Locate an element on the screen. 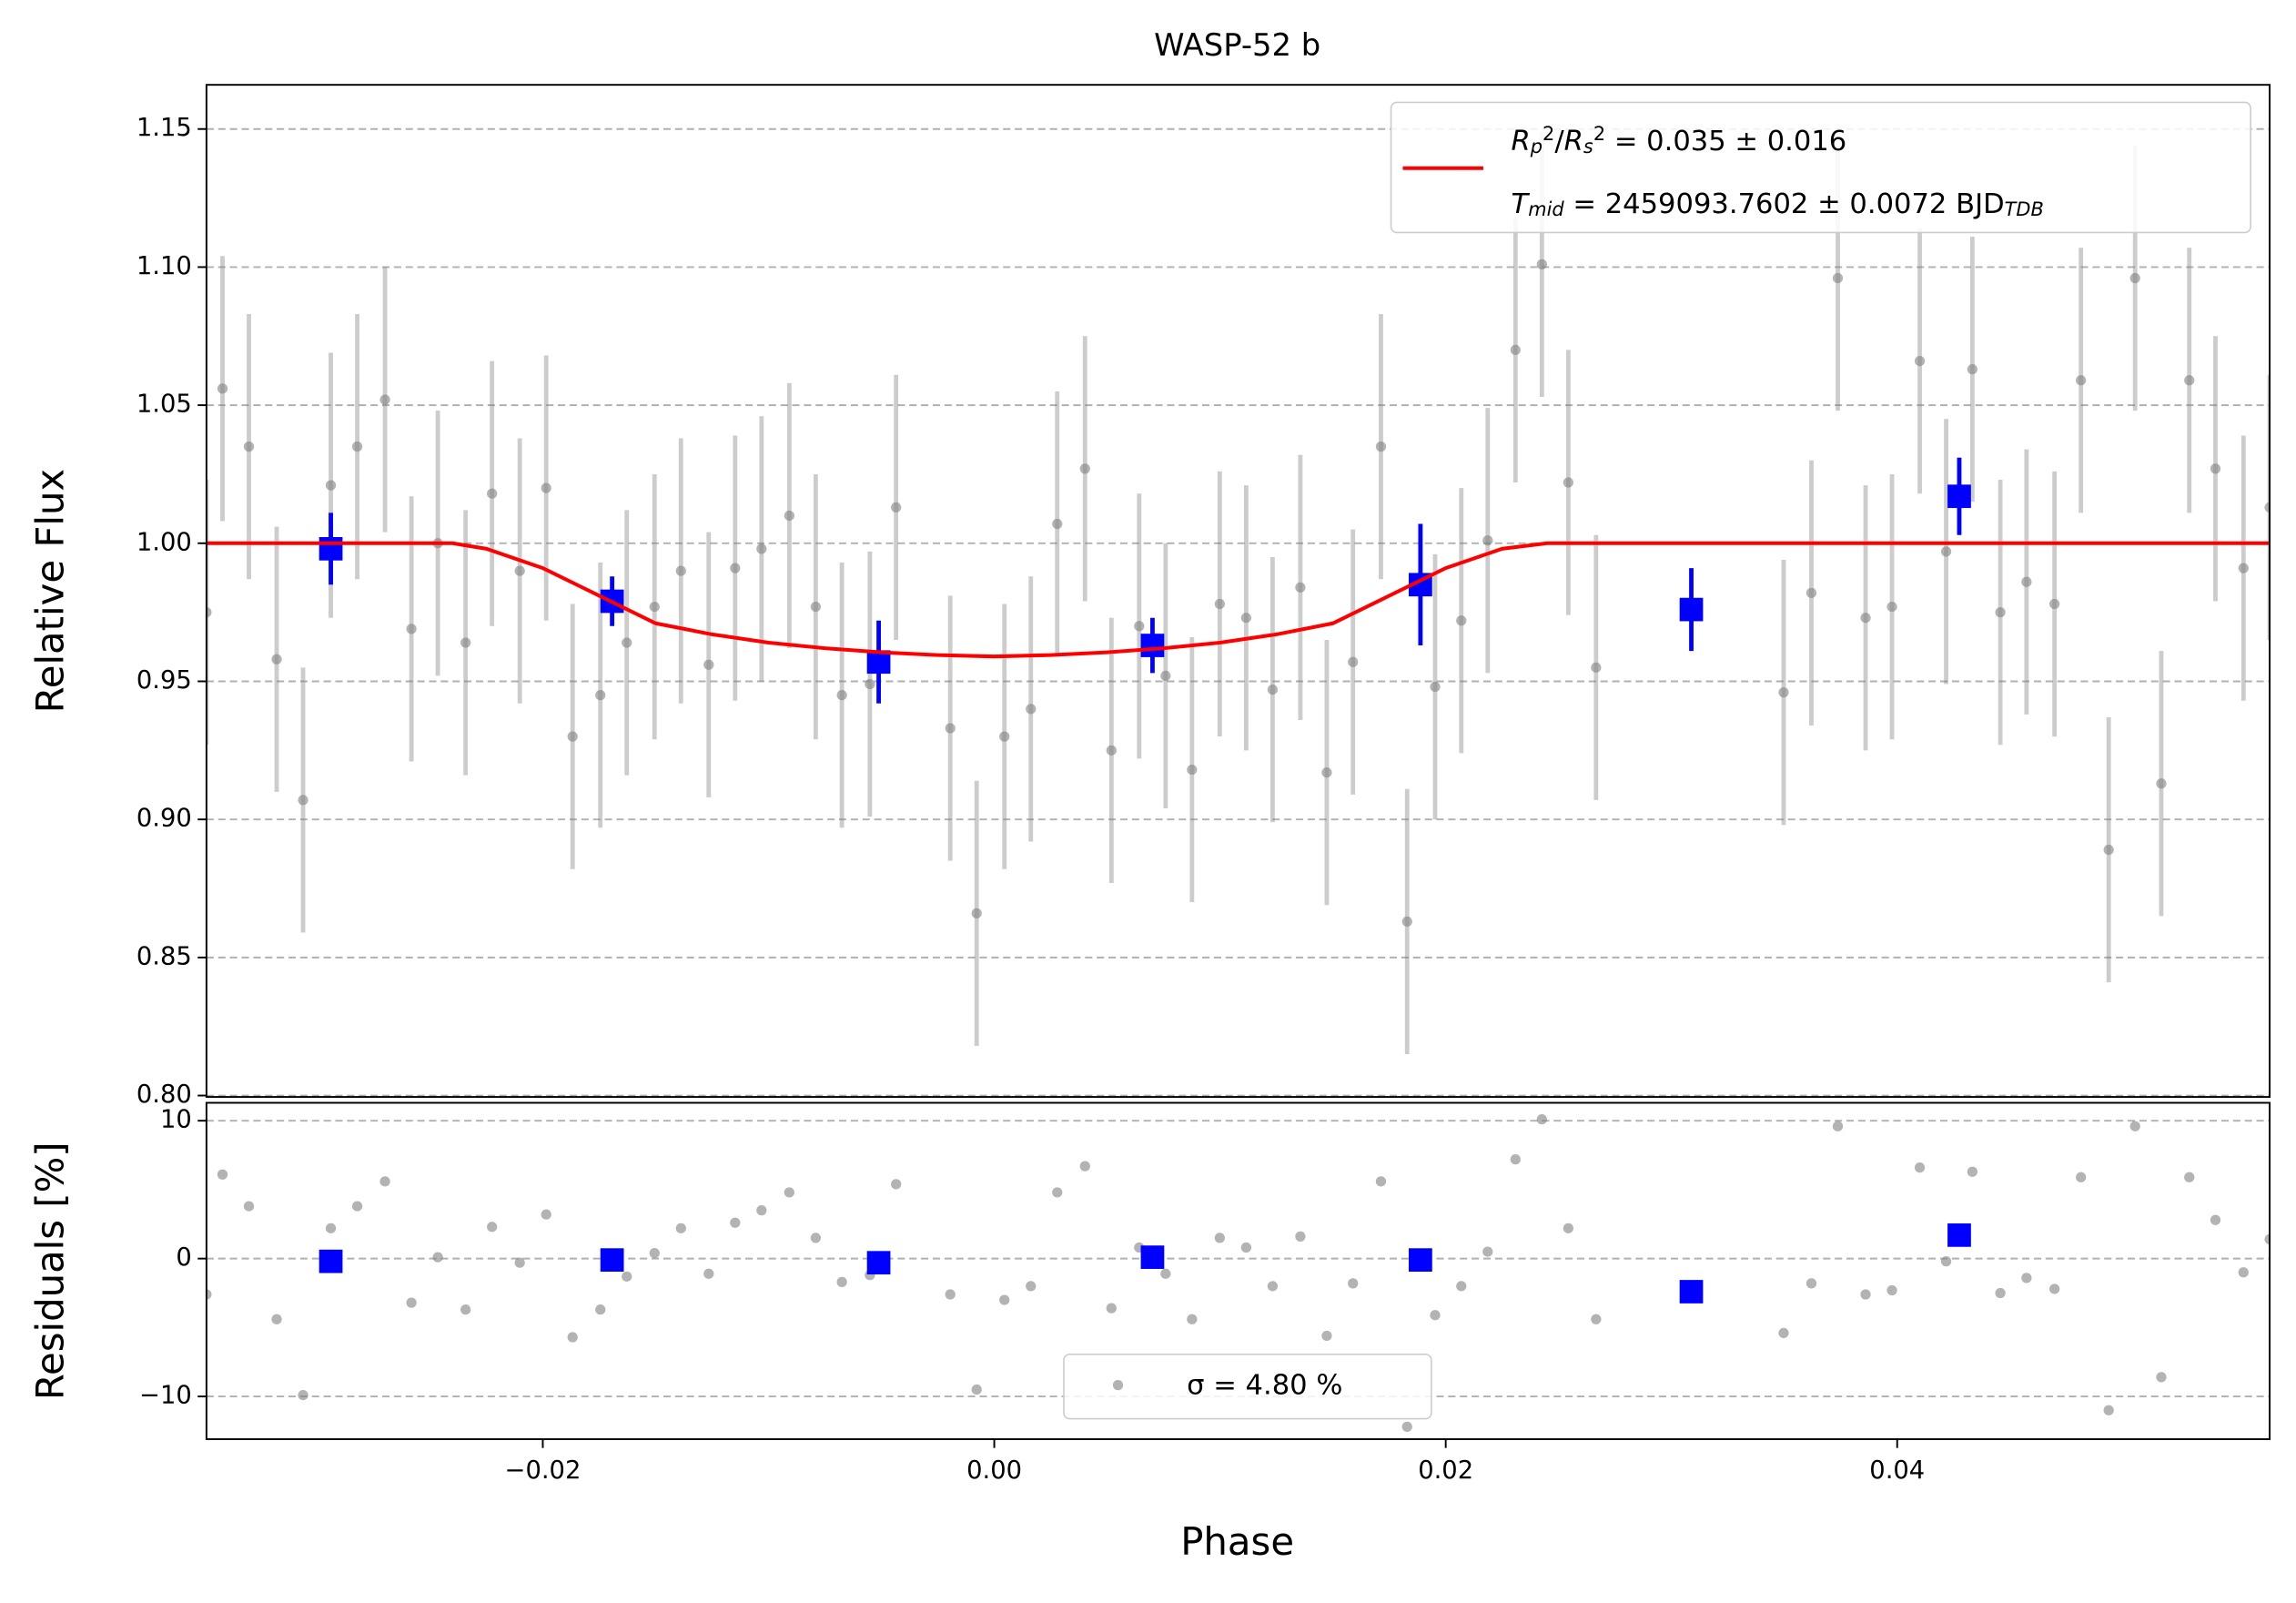 The image size is (2296, 1603). legend-text: = 0.035 ± 0.016 is located at coordinates (1725, 141).